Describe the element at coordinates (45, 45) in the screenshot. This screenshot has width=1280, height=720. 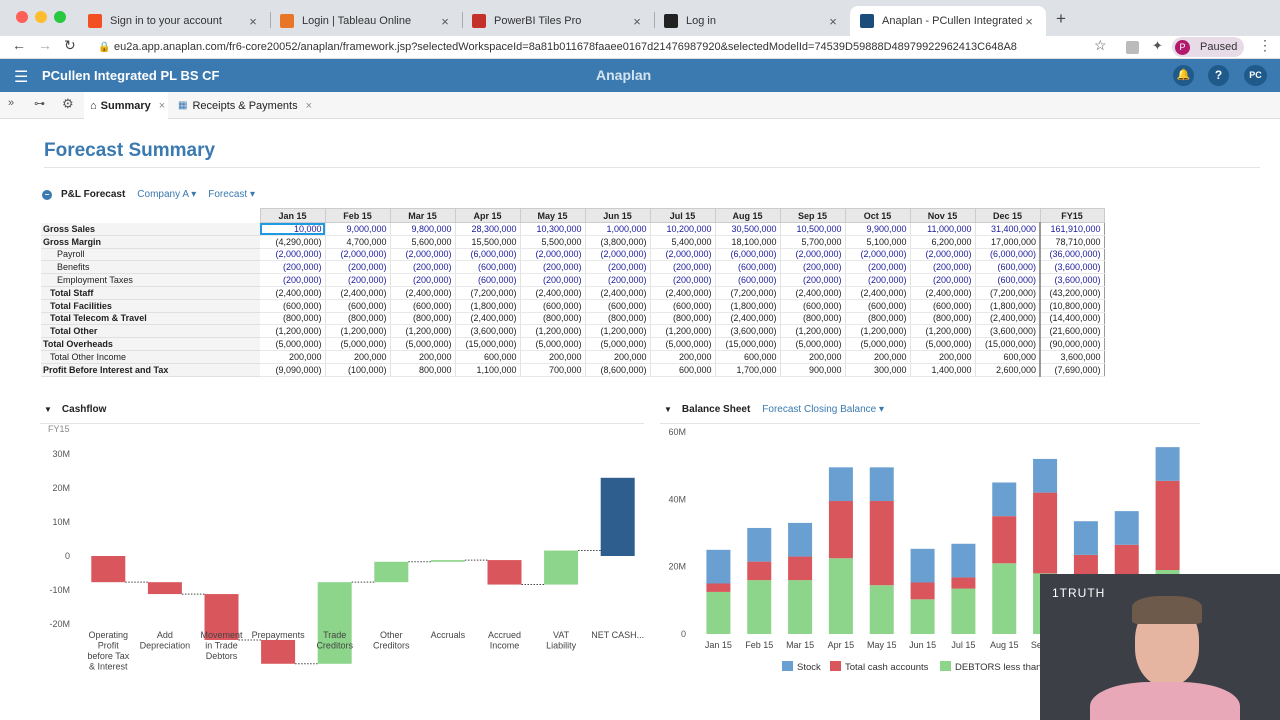
I see `forward-icon: →` at that location.